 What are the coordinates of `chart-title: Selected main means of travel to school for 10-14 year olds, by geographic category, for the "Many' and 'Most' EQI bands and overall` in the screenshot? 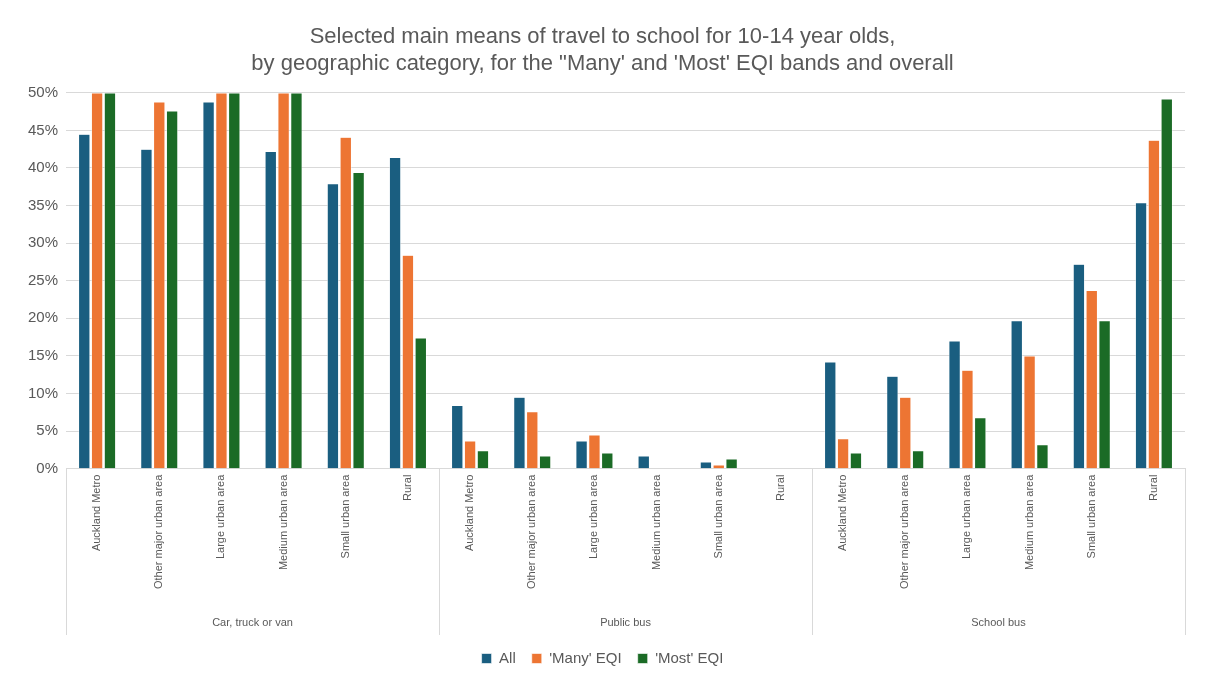 It's located at (602, 49).